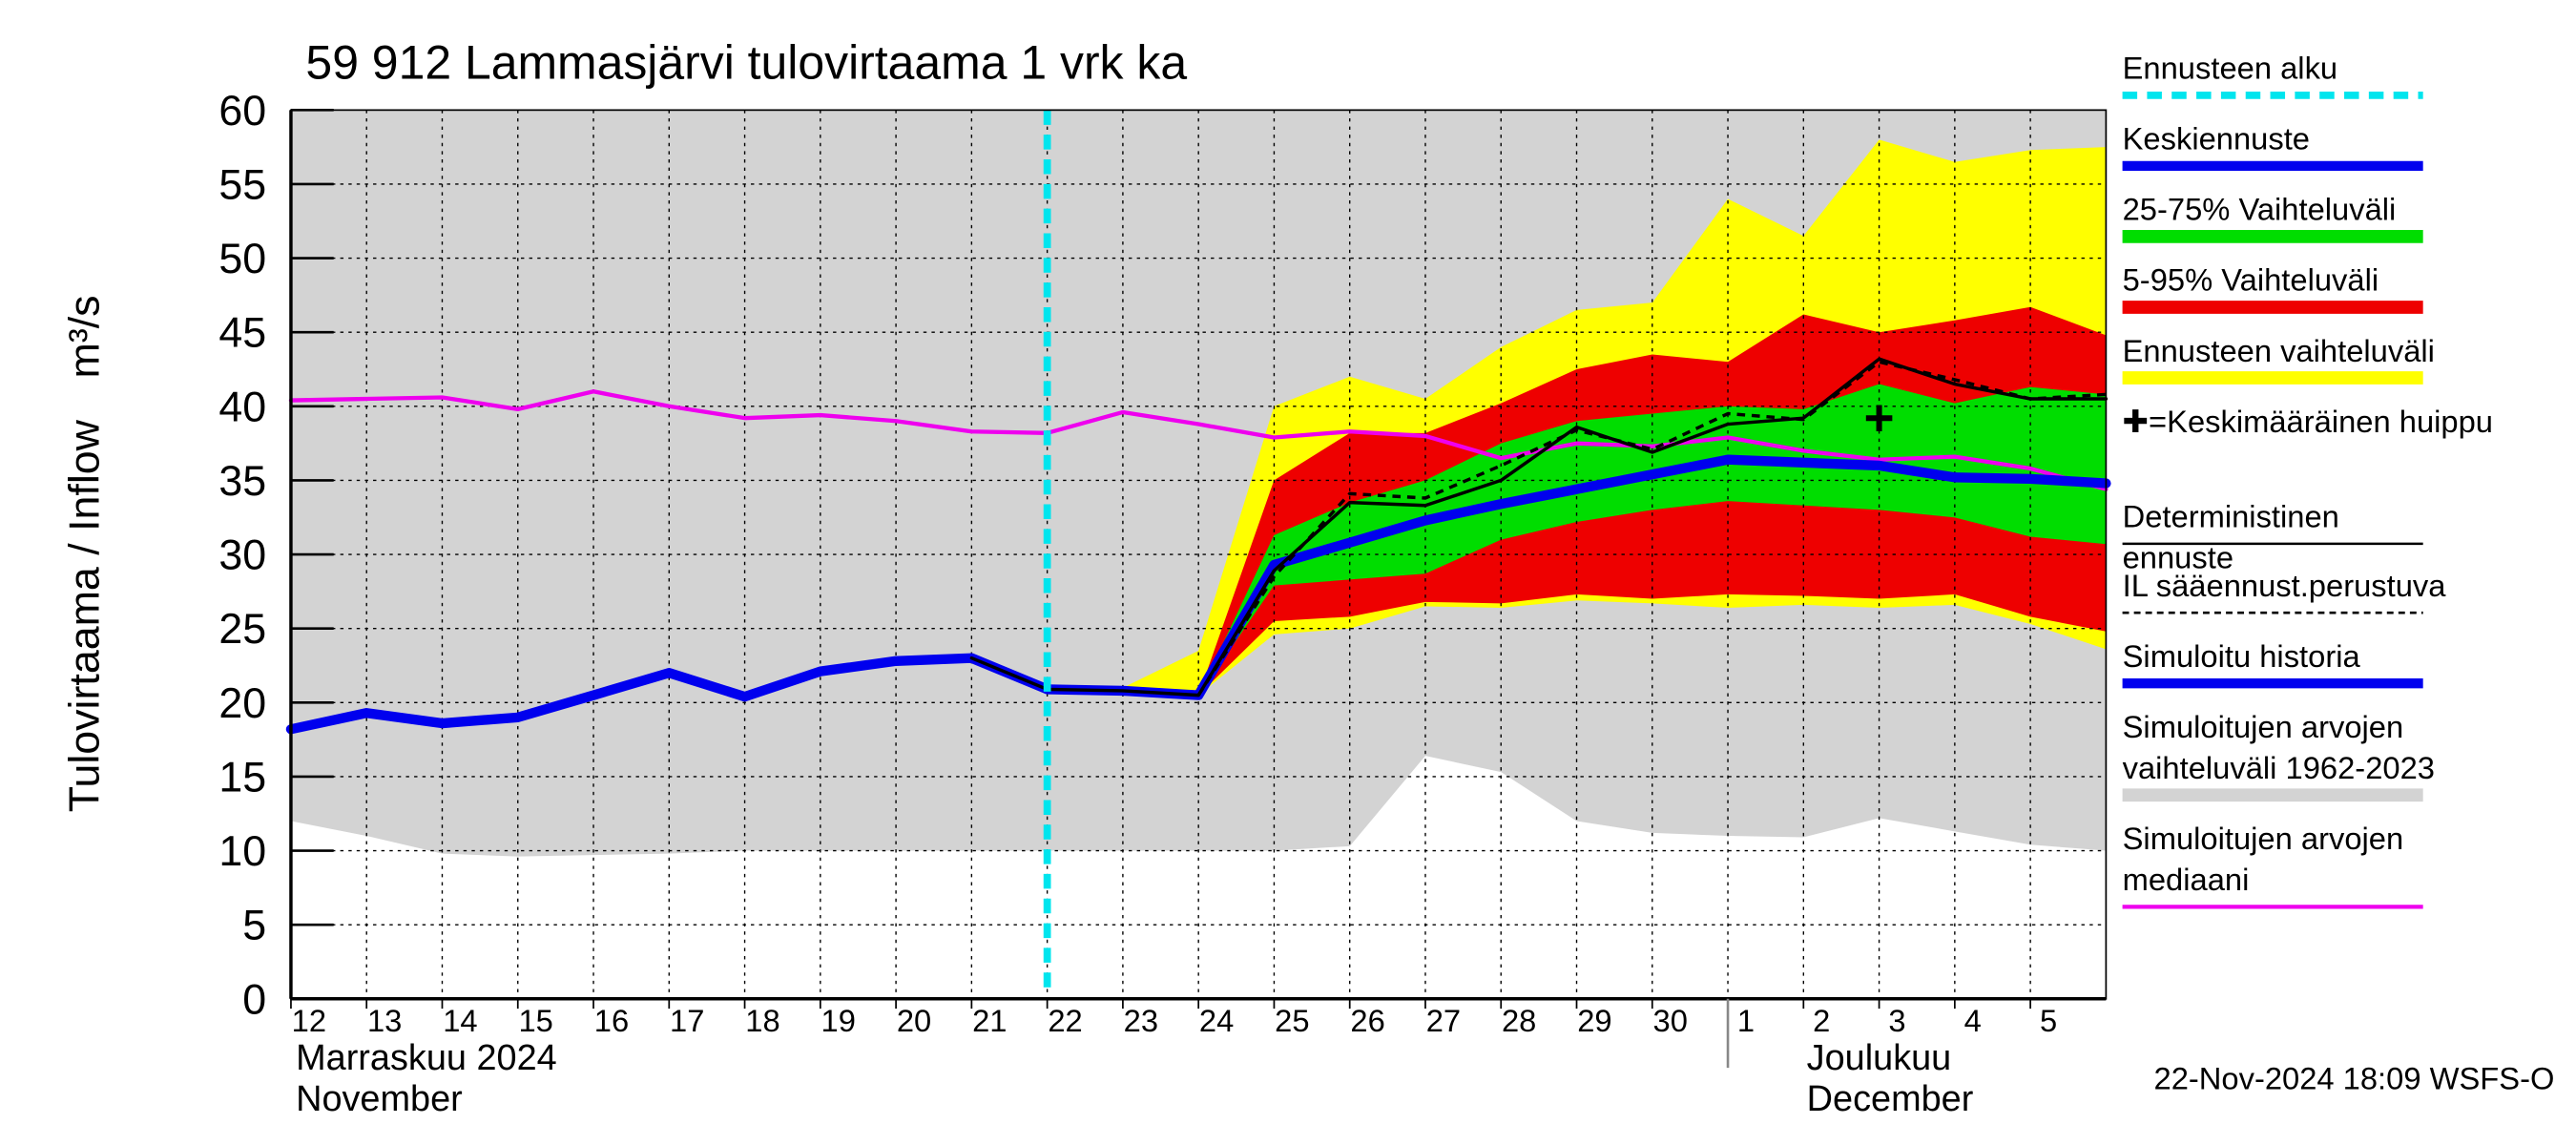 The image size is (2576, 1145). Describe the element at coordinates (2263, 860) in the screenshot. I see `legend-text: Simuloitujen arvojen mediaani` at that location.